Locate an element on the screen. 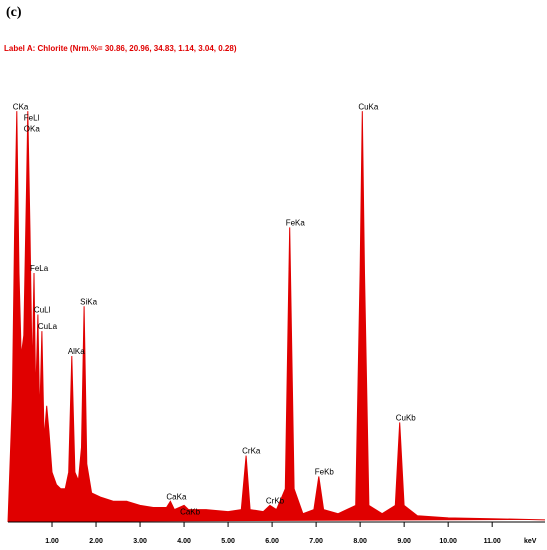  peak-label: FeKa is located at coordinates (296, 222).